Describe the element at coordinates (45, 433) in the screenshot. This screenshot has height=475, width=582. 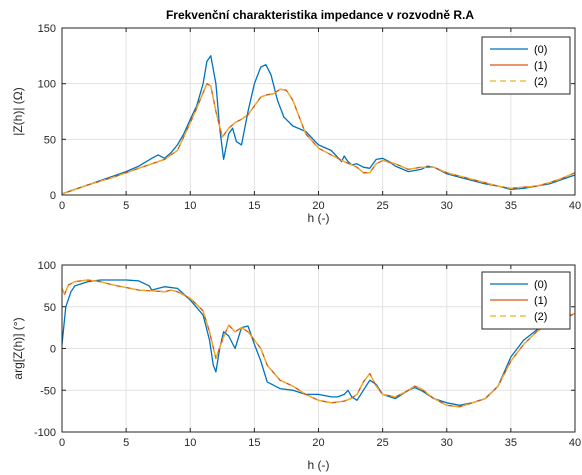
I see `y-tick-label: -100` at that location.